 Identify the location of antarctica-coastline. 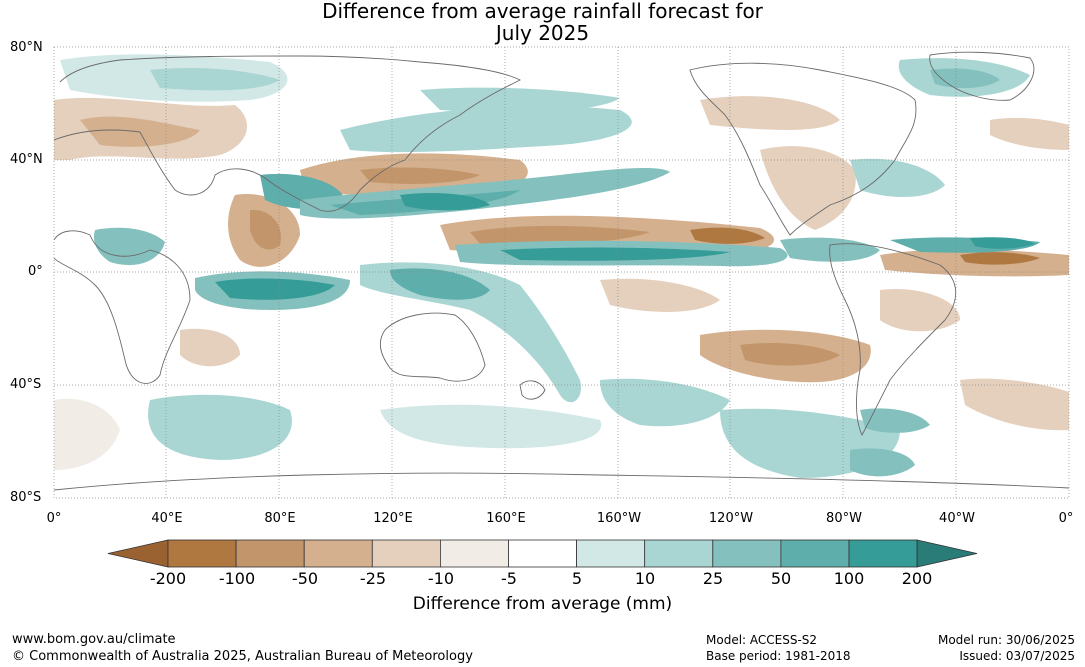
(561, 481).